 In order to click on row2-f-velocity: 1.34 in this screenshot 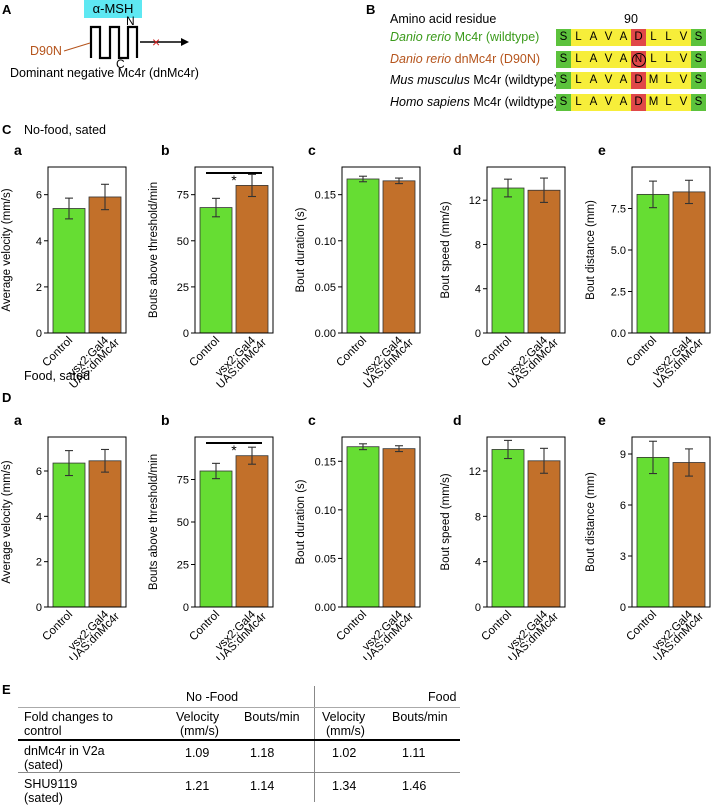, I will do `click(344, 786)`.